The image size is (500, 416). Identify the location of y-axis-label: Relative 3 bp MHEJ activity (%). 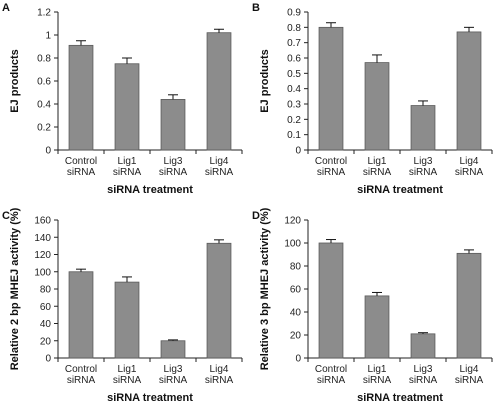
(265, 288).